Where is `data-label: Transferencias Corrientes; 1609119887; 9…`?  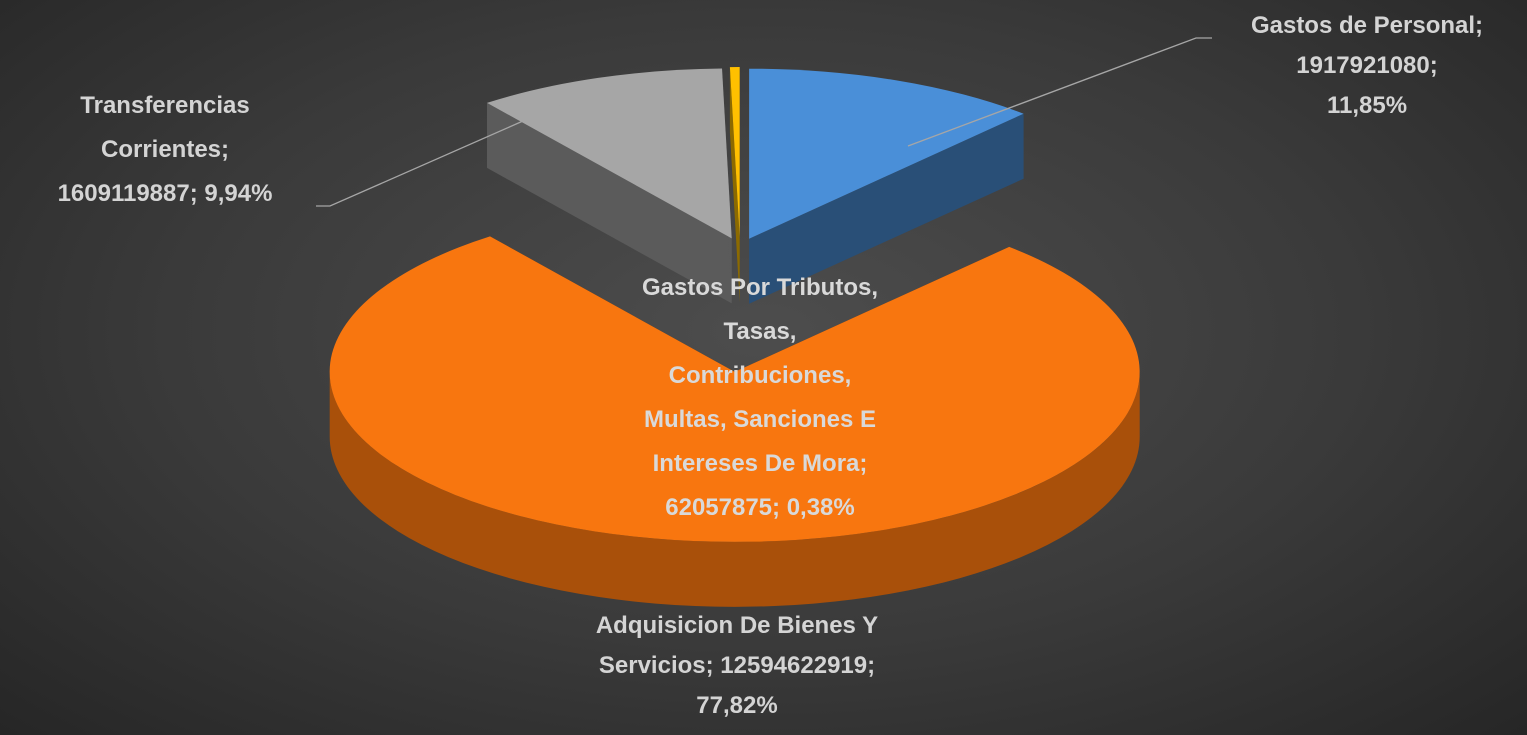
data-label: Transferencias Corrientes; 1609119887; 9… is located at coordinates (165, 149).